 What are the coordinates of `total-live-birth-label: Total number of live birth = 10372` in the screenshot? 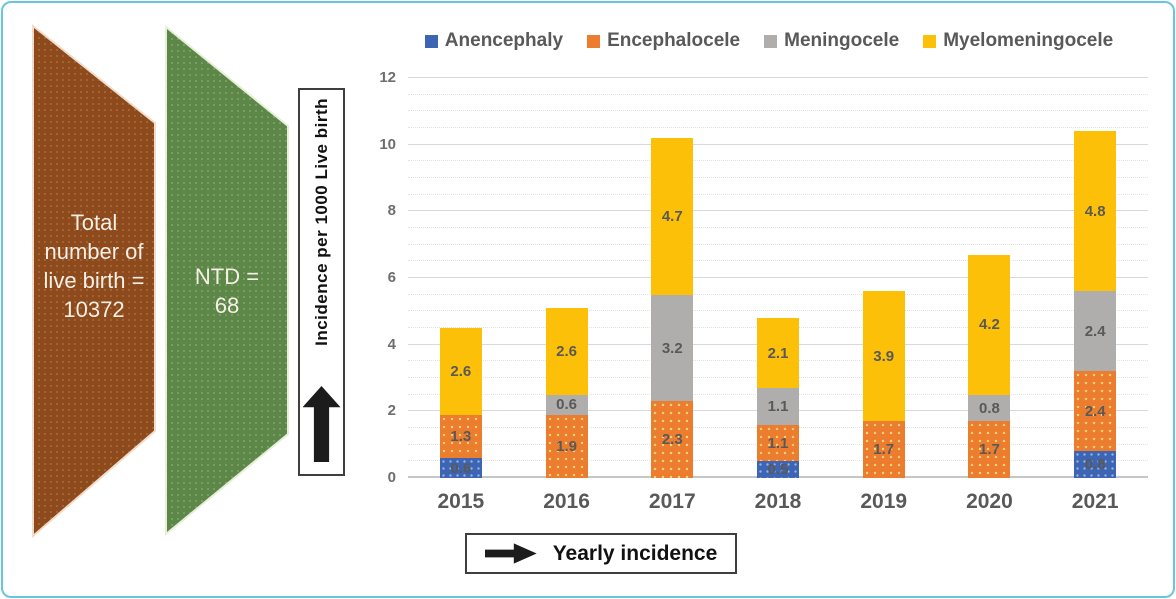 It's located at (94, 266).